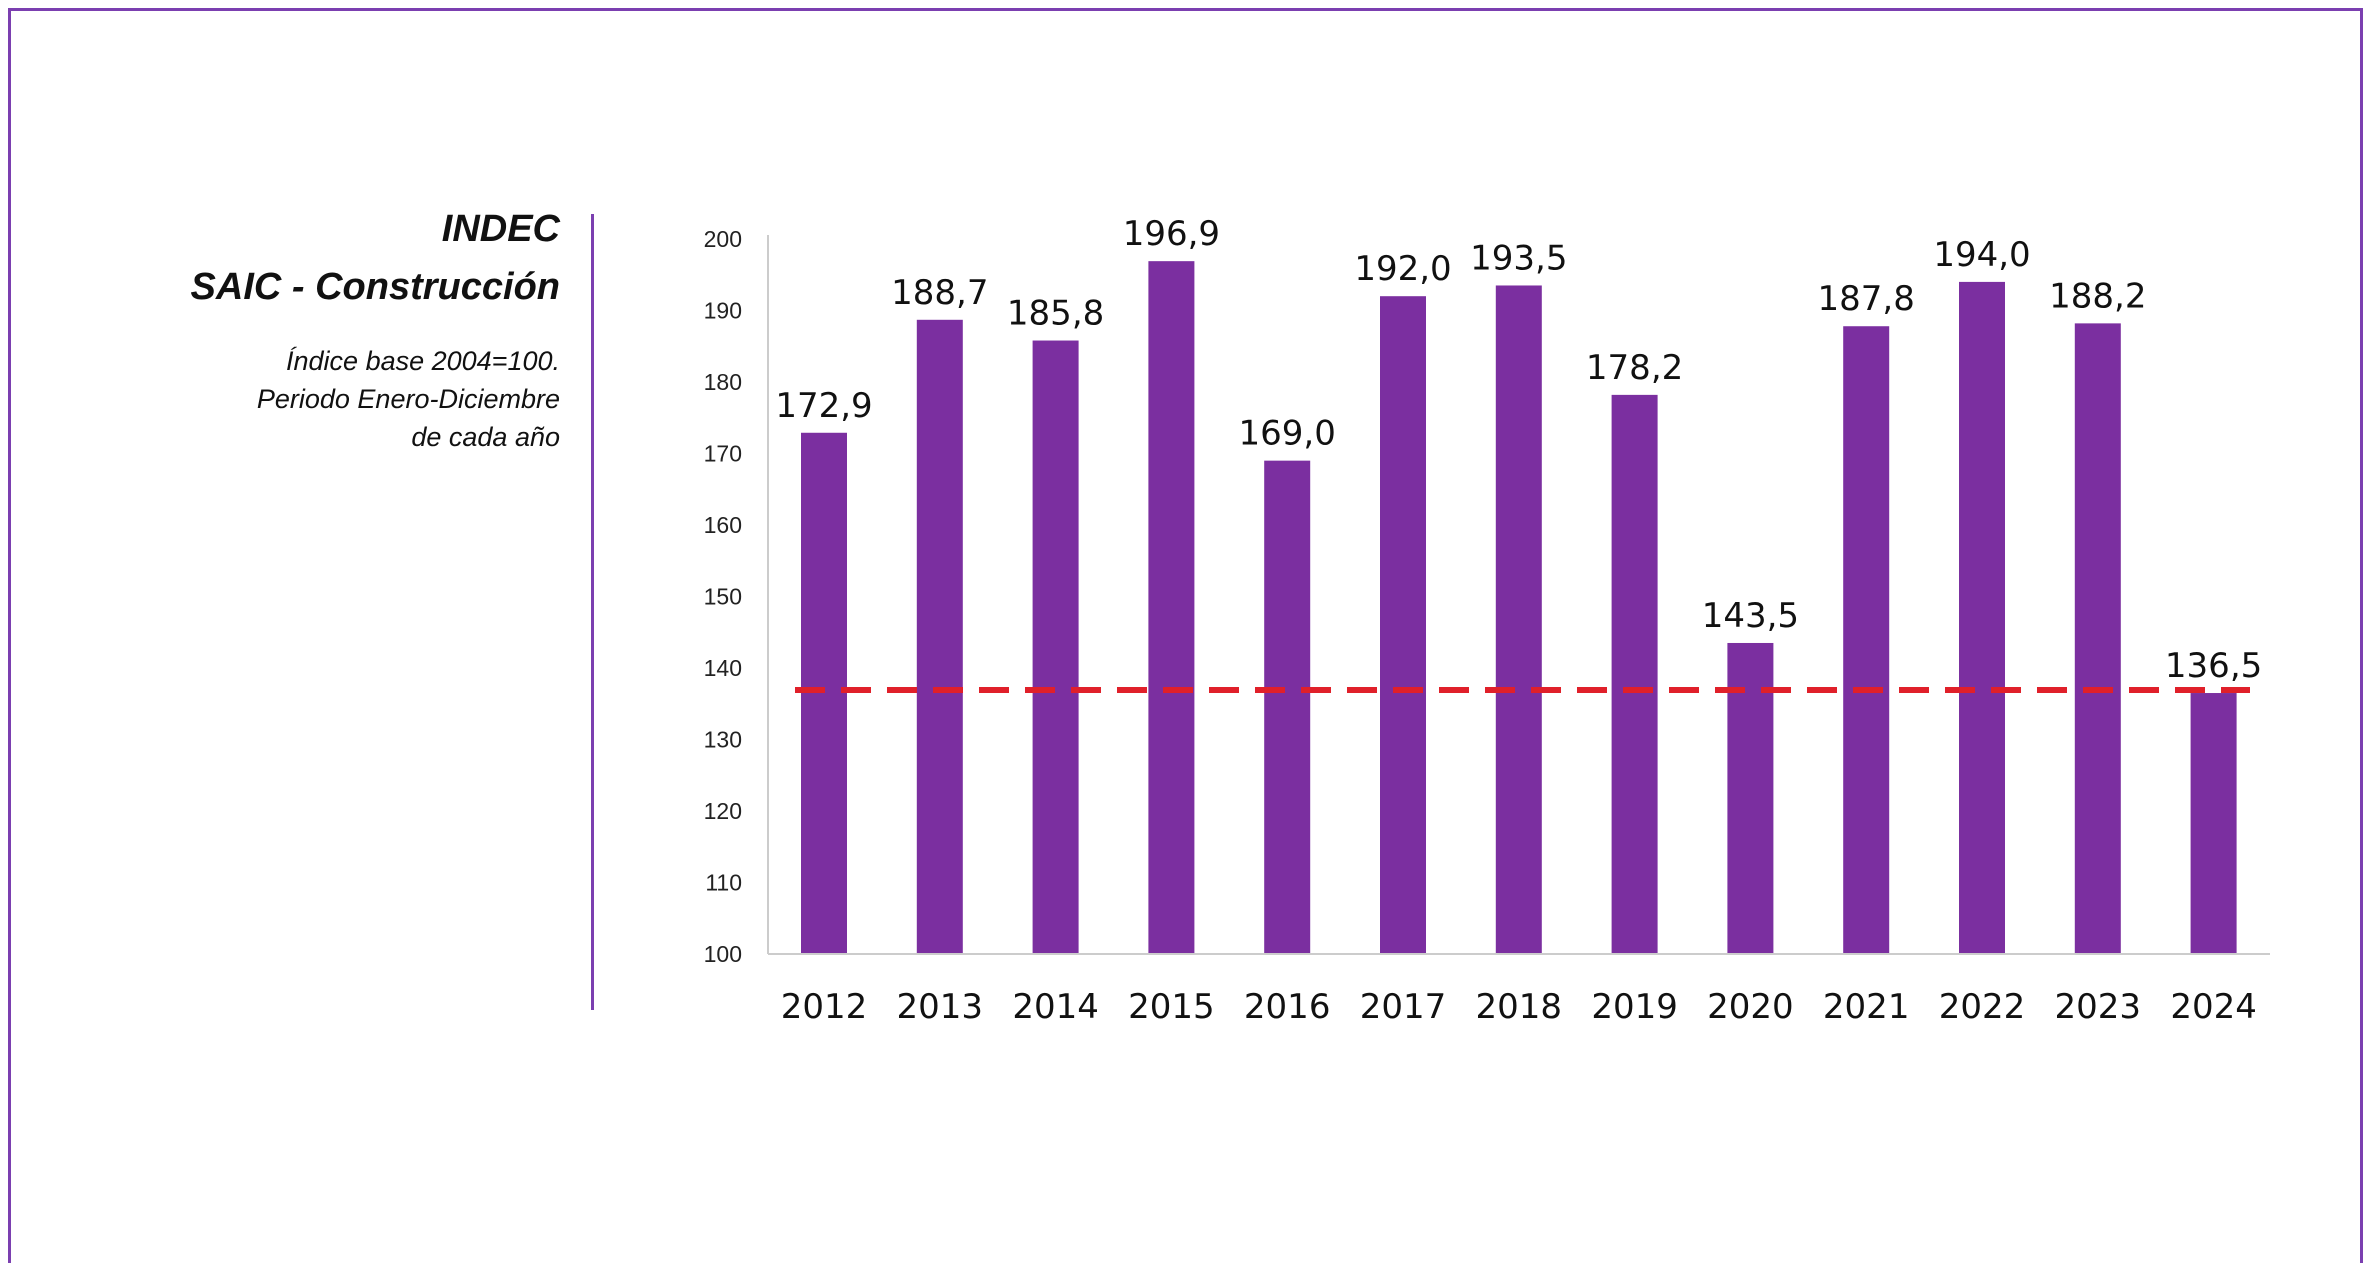 This screenshot has width=2375, height=1265. I want to click on data-label-2020: 143,5, so click(1750, 616).